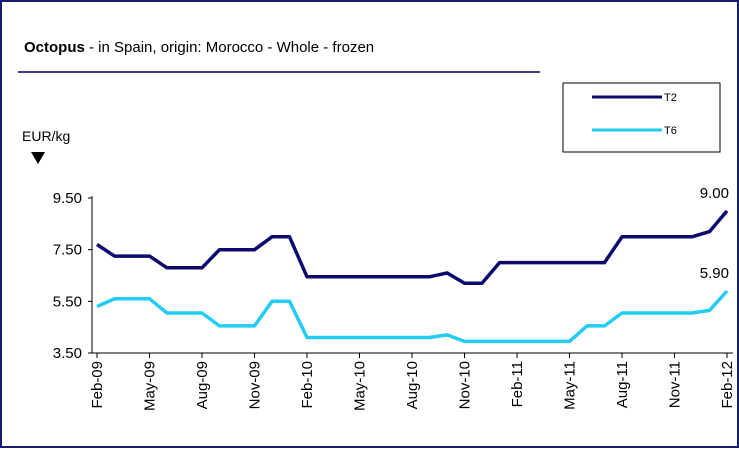  What do you see at coordinates (517, 384) in the screenshot?
I see `x-tick-label: Feb-11` at bounding box center [517, 384].